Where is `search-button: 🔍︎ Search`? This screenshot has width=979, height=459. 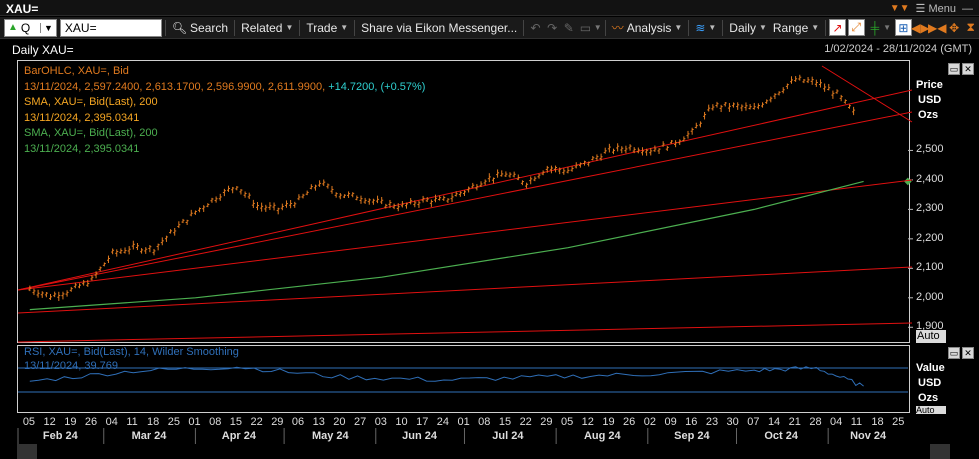
search-button: 🔍︎ Search is located at coordinates (200, 27).